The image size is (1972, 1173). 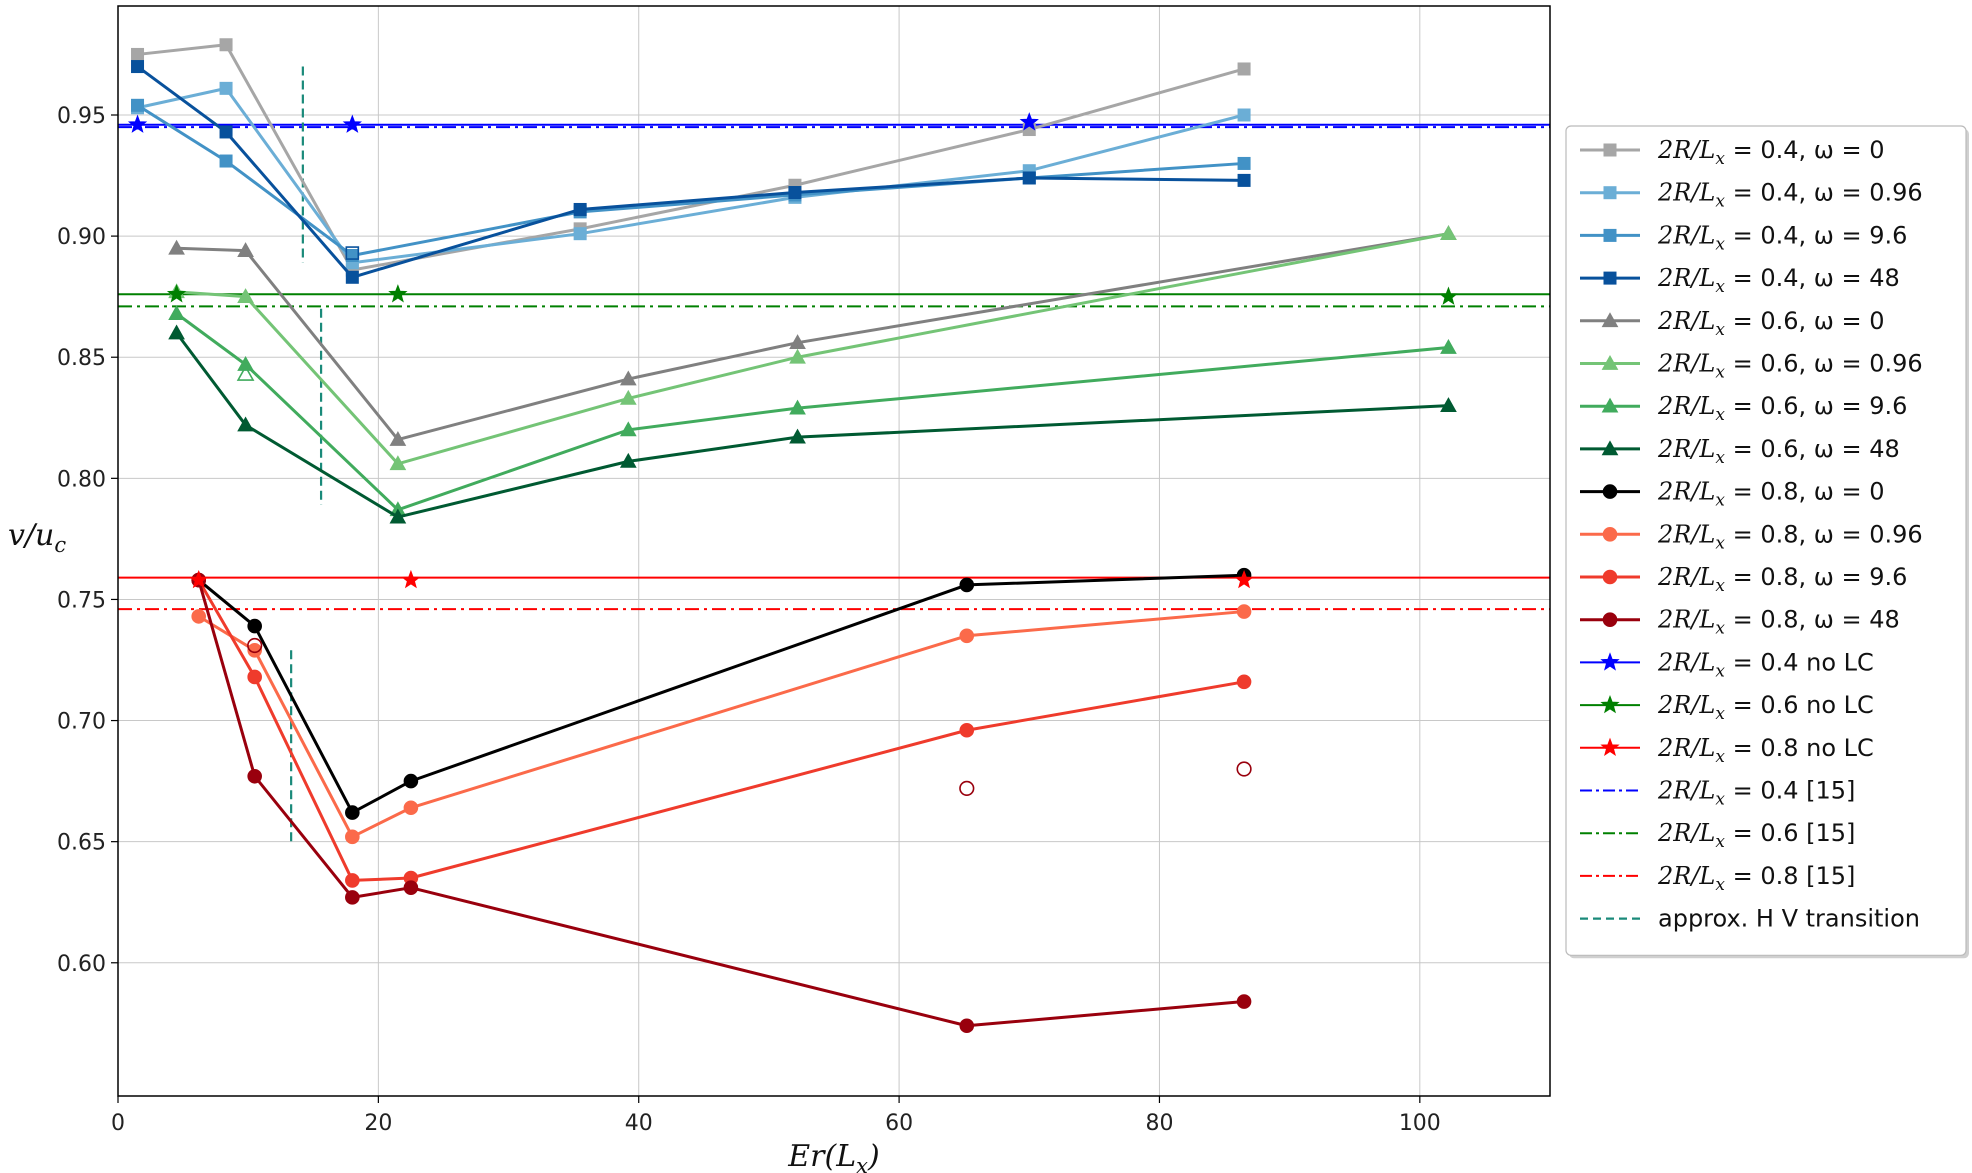 I want to click on legend-entry: 2R/Lx = 0.4 [15], so click(x=1717, y=793).